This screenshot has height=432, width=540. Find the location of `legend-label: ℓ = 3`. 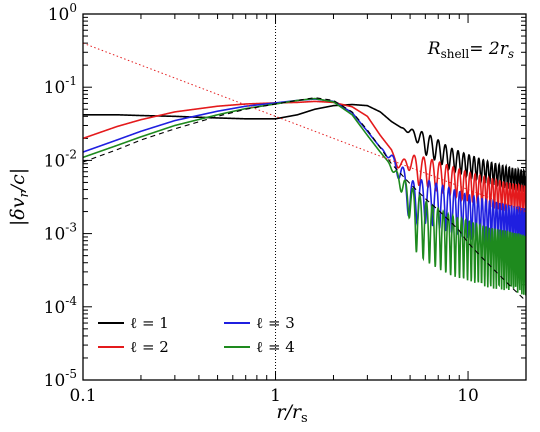

legend-label: ℓ = 3 is located at coordinates (275, 323).